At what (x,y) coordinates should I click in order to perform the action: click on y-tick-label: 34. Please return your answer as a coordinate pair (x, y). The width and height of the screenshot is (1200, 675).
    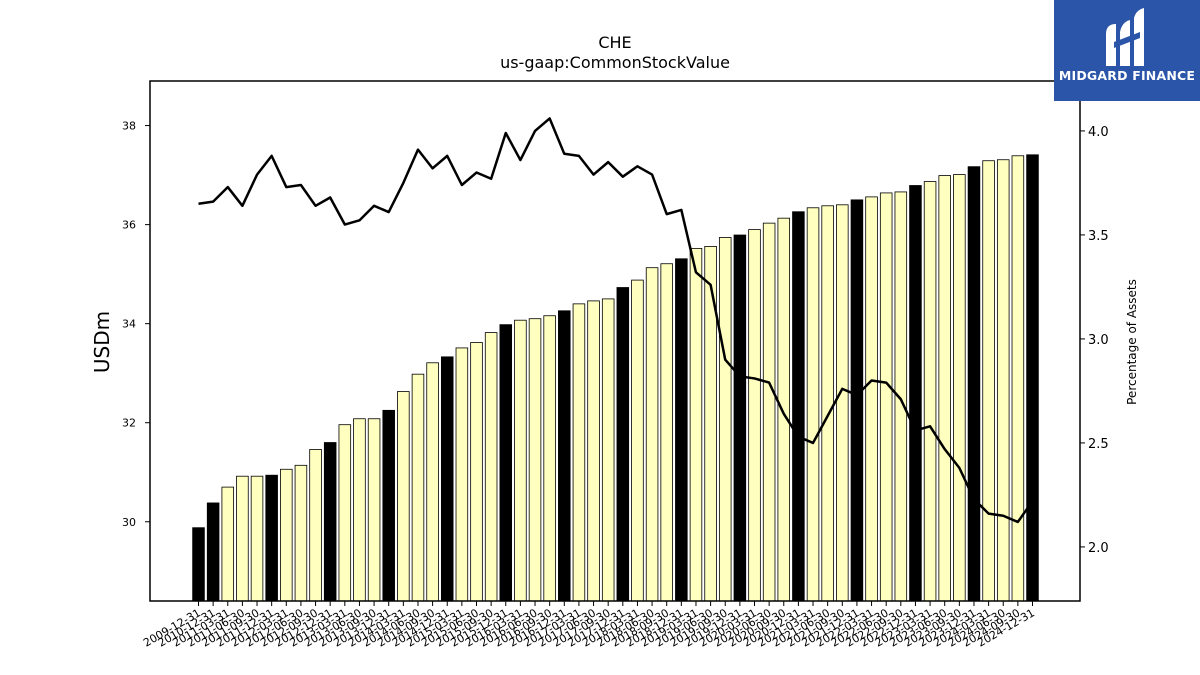
    Looking at the image, I should click on (129, 324).